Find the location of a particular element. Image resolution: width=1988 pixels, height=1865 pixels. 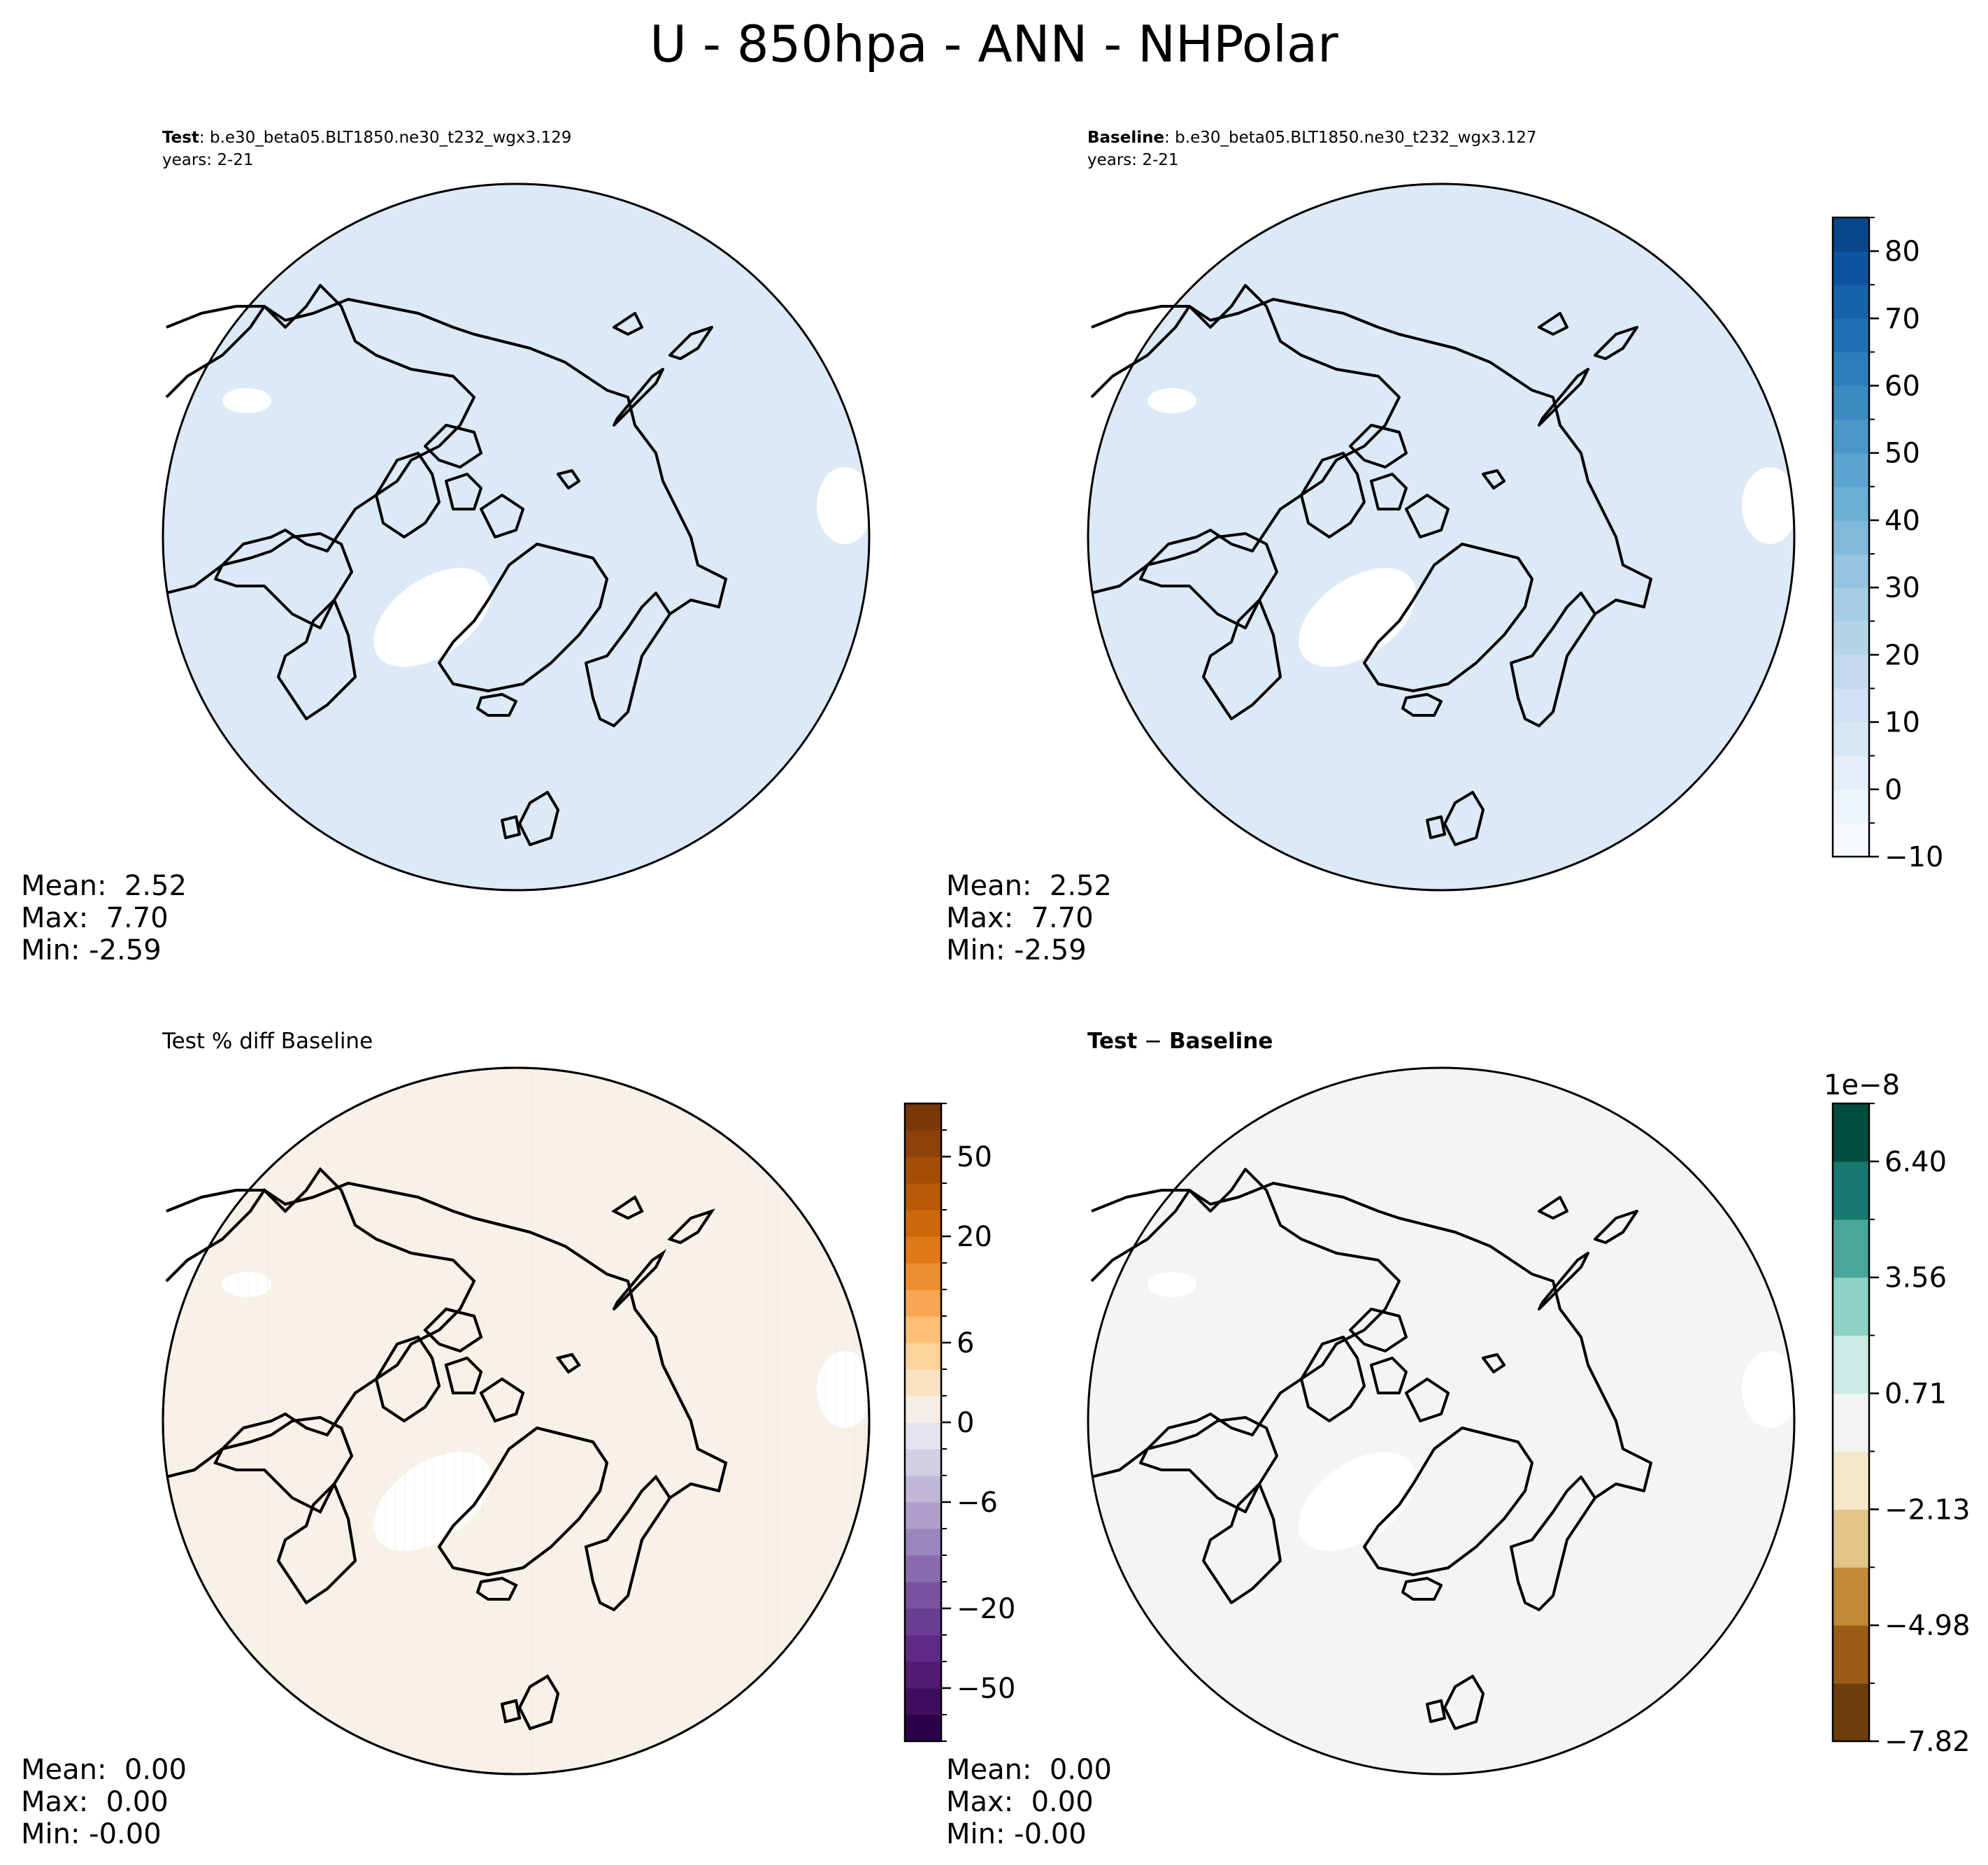

pct-diff-max: Max: 0.00 is located at coordinates (95, 1802).